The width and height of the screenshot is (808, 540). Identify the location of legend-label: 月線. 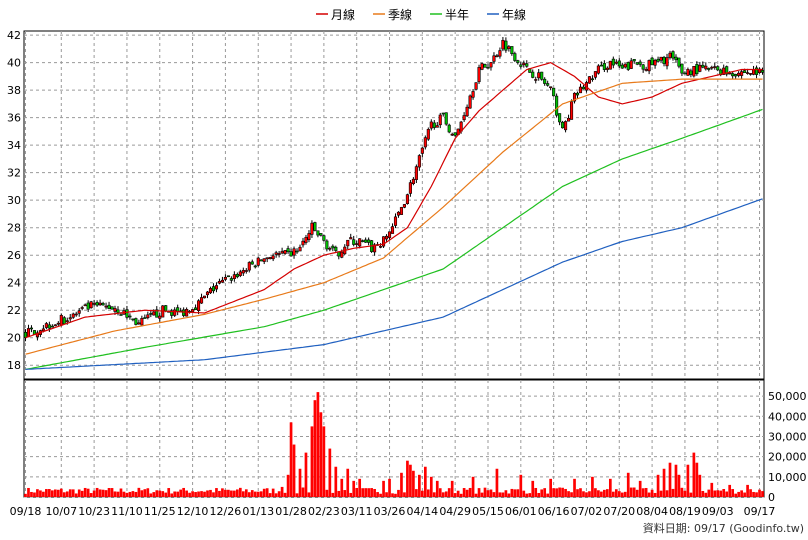
(343, 14).